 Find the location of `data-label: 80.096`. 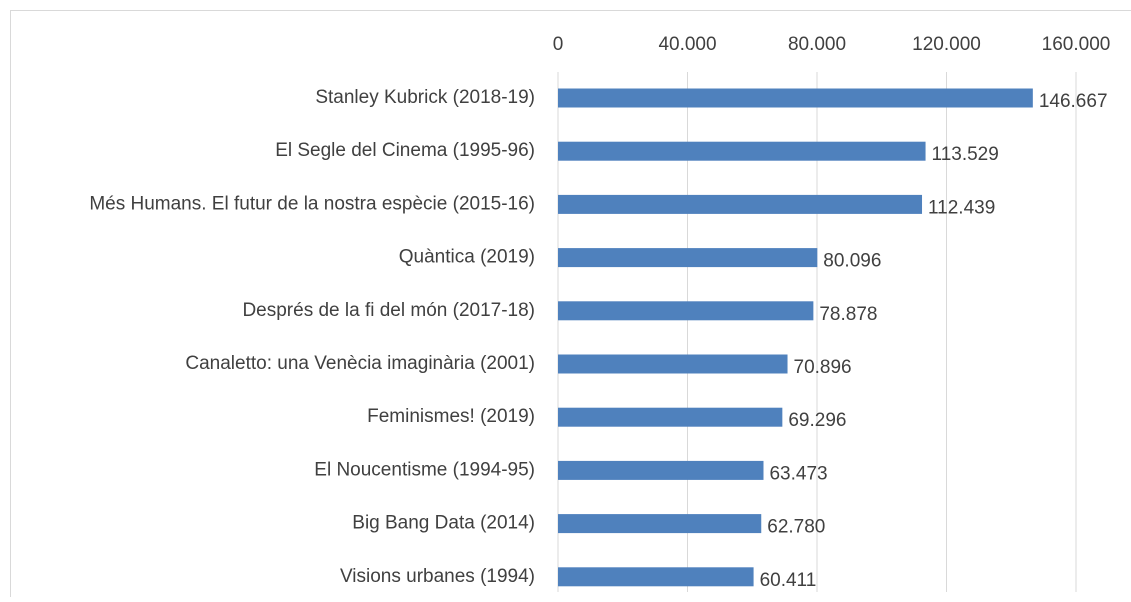

data-label: 80.096 is located at coordinates (852, 261).